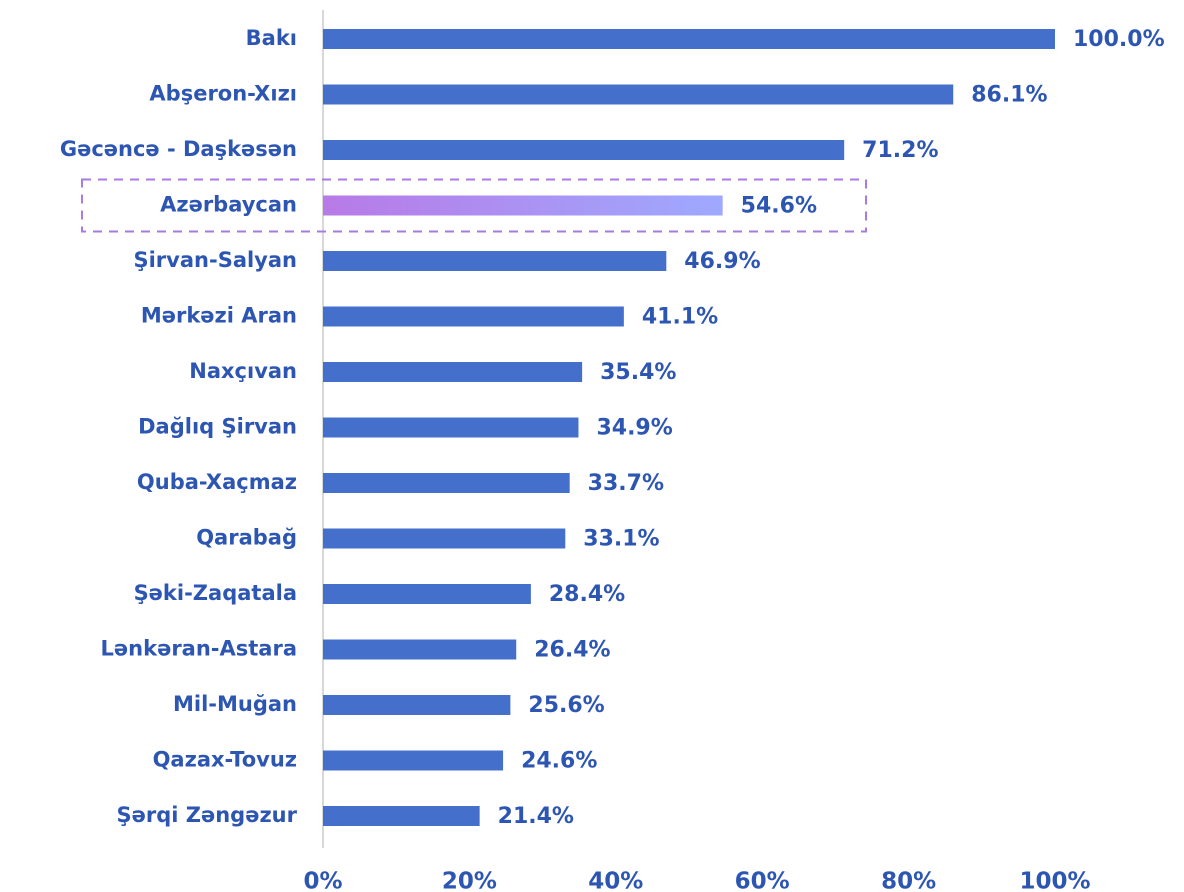 This screenshot has width=1184, height=892. Describe the element at coordinates (626, 483) in the screenshot. I see `value-label: 33.7%` at that location.